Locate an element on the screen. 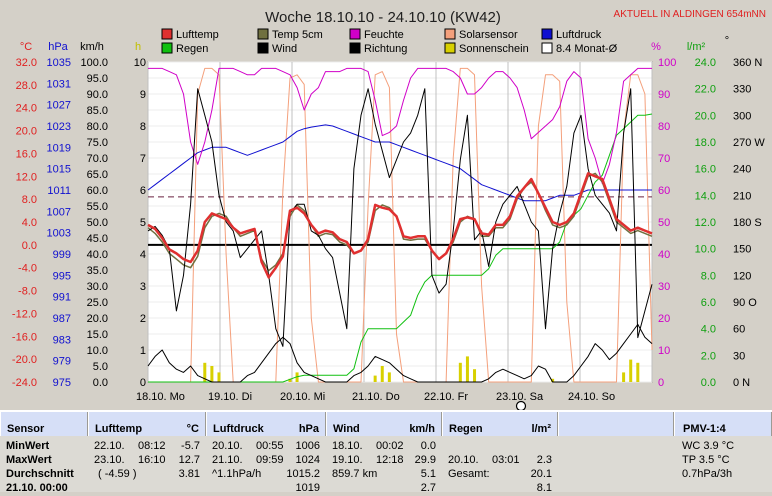 Image resolution: width=772 pixels, height=496 pixels. direction-tick-0: 360 N is located at coordinates (747, 63).